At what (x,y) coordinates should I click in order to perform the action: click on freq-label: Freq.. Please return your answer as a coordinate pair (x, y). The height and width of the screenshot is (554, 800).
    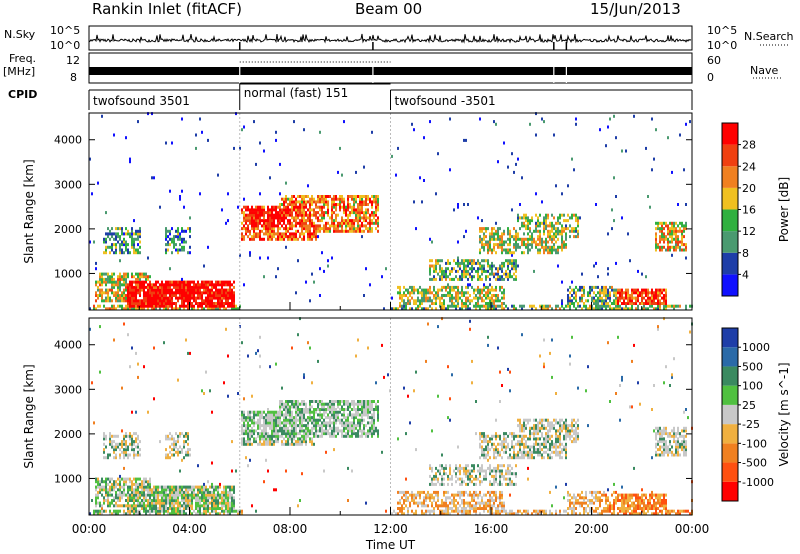
    Looking at the image, I should click on (23, 58).